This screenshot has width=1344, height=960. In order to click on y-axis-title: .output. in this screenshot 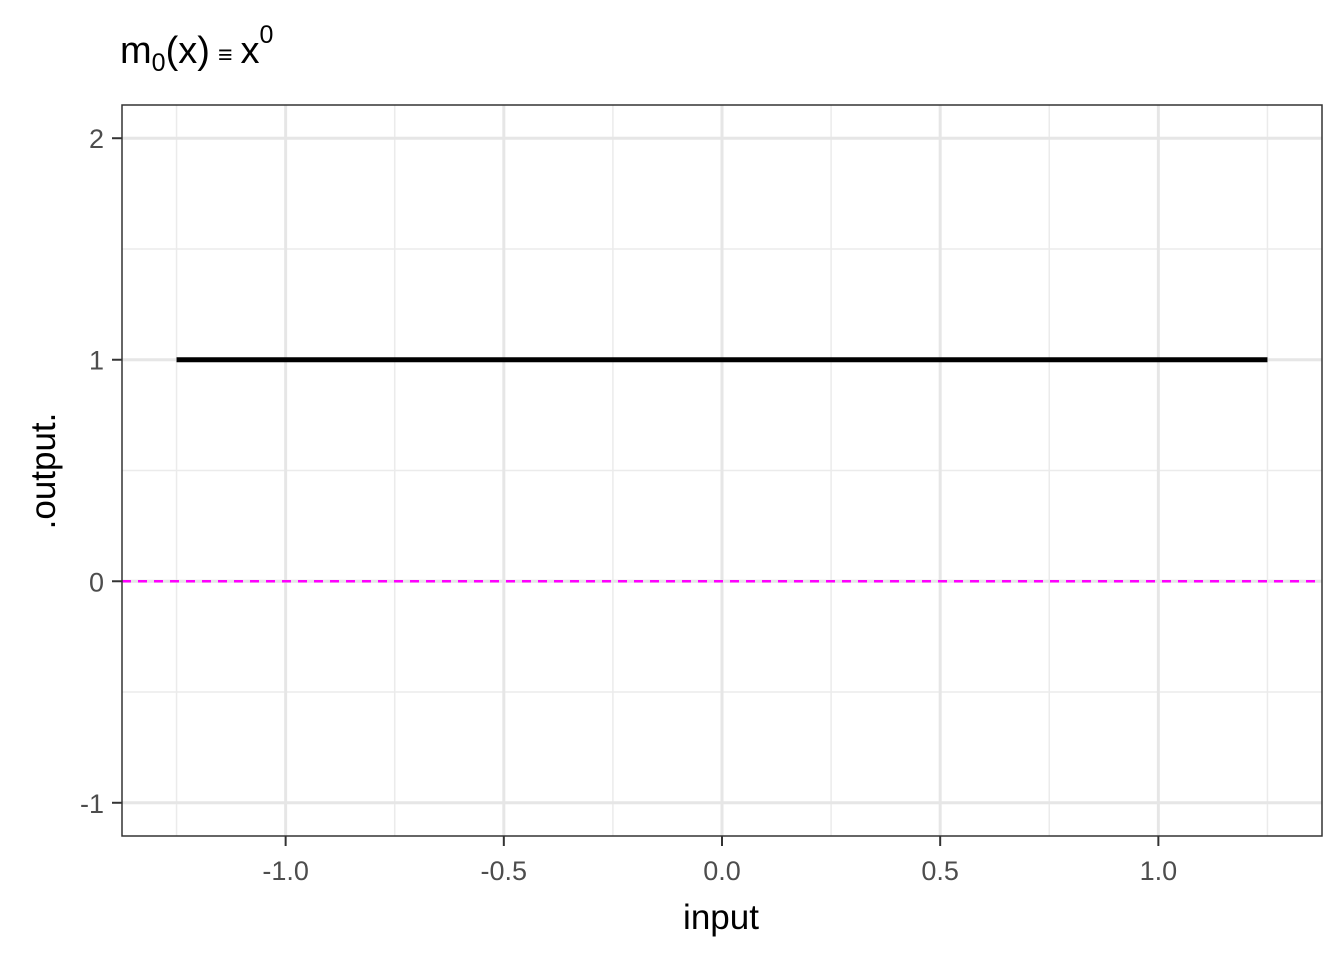, I will do `click(43, 471)`.